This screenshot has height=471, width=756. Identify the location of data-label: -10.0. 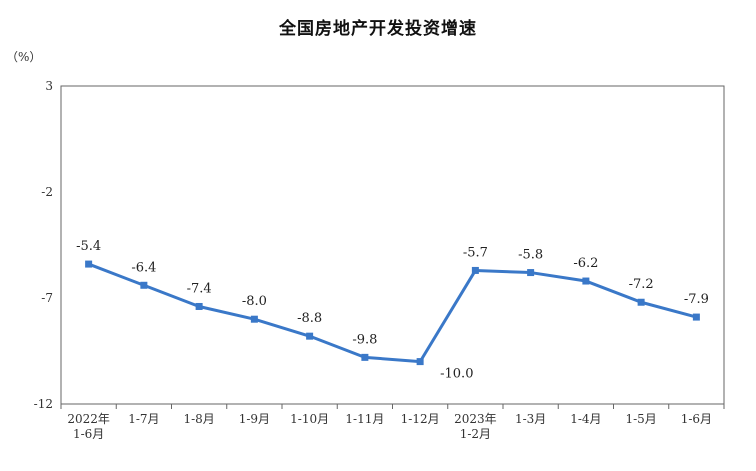
(456, 374).